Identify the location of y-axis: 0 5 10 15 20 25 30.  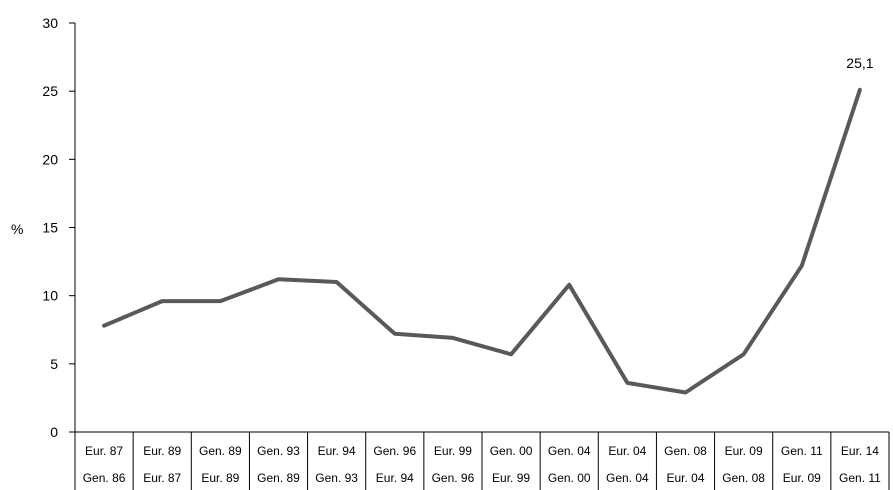
(59, 227).